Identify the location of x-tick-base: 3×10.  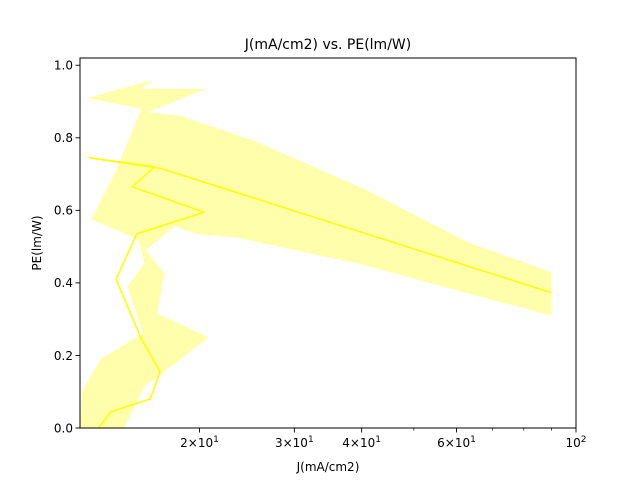
(291, 443).